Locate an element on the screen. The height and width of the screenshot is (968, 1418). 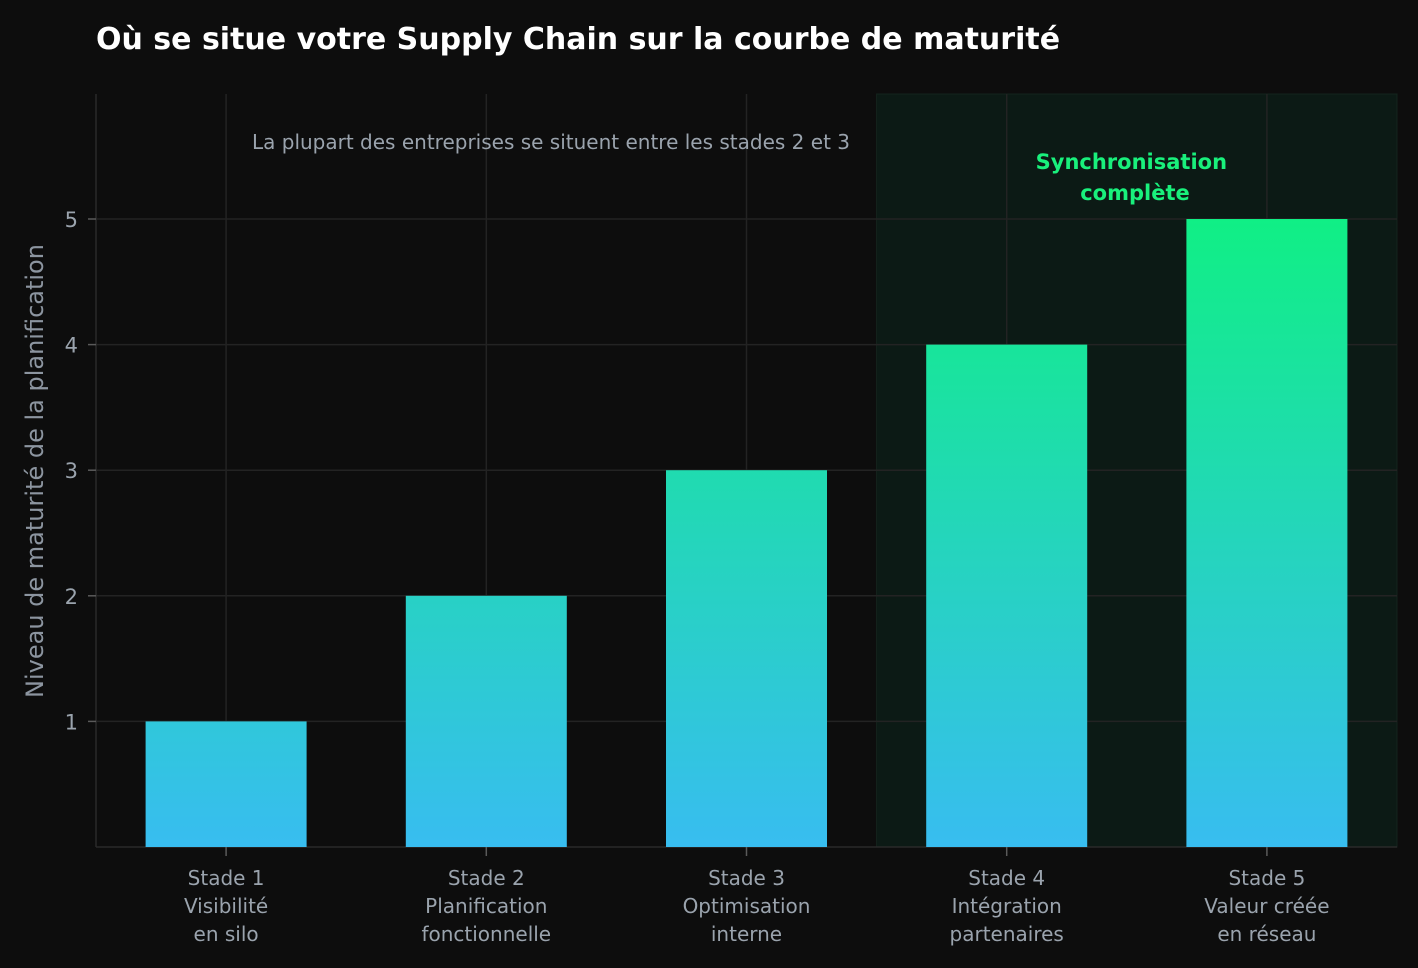
y-axis-label: Niveau de maturité de la planification is located at coordinates (35, 471).